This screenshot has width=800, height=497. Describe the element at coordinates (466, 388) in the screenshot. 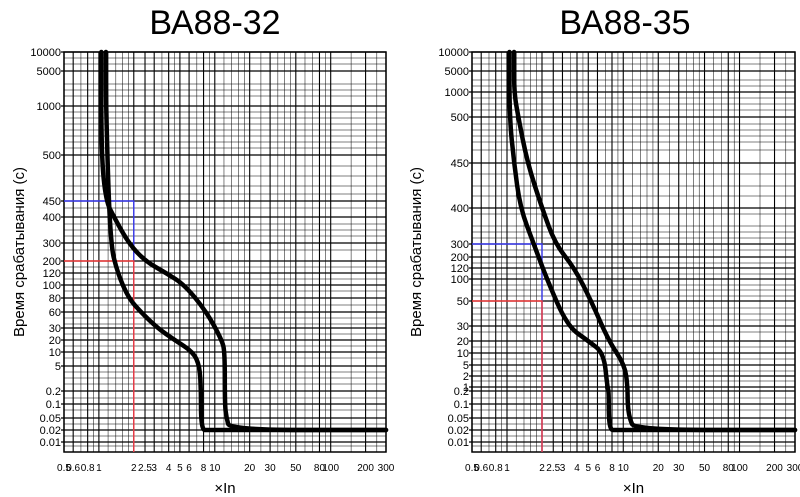

I see `y-tick-label: 1` at that location.